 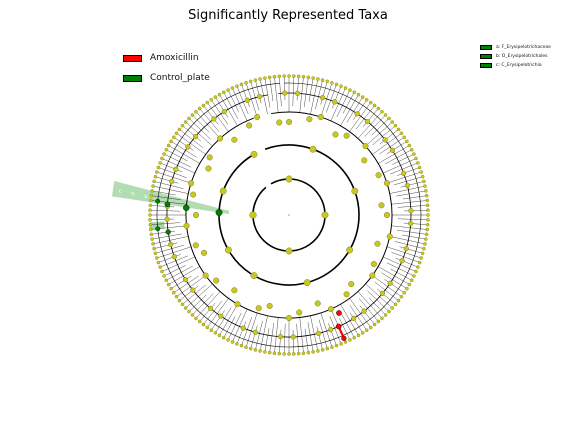 What do you see at coordinates (166, 58) in the screenshot?
I see `legend-item-amoxicillin: Amoxicillin` at bounding box center [166, 58].